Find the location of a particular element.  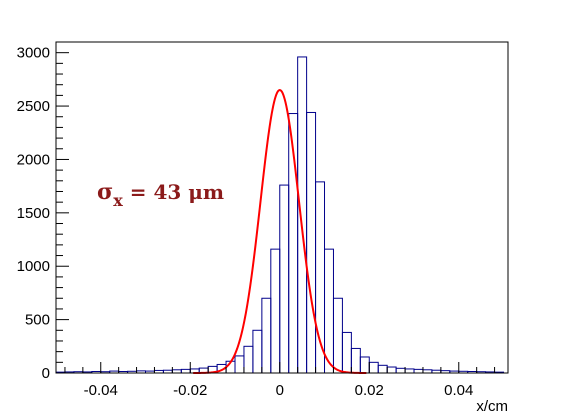

y-tick-label: 1500 is located at coordinates (33, 213).